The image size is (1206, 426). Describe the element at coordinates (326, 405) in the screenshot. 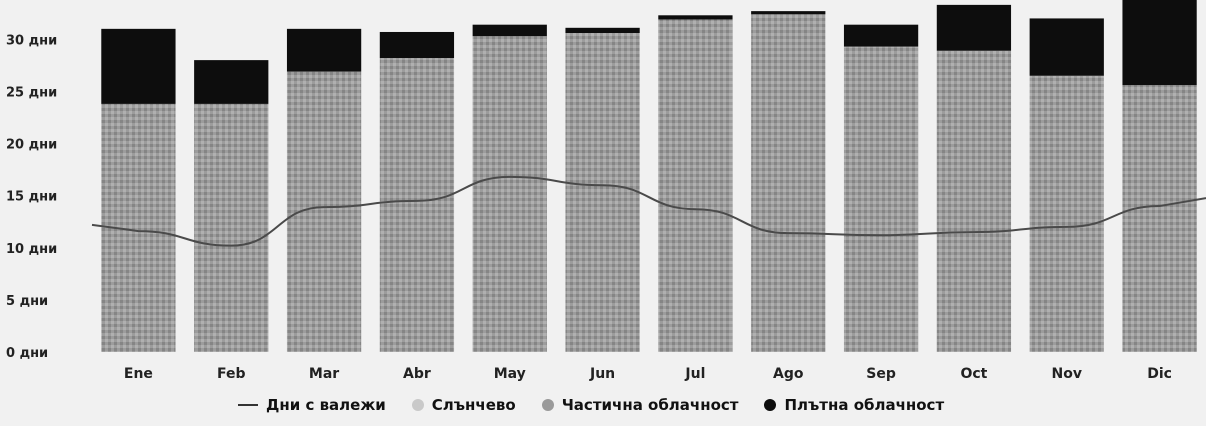

I see `legend-label-precip: Дни с валежи` at that location.